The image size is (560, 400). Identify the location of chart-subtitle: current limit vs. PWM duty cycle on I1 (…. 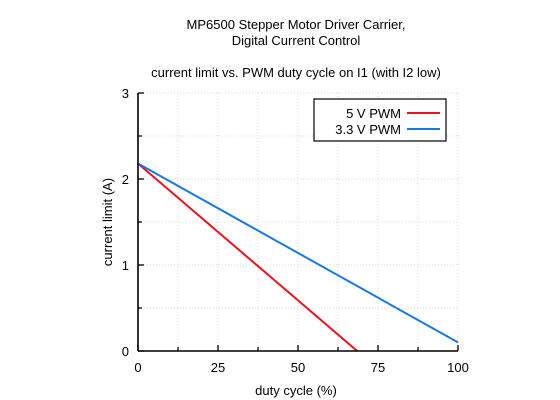
(296, 72).